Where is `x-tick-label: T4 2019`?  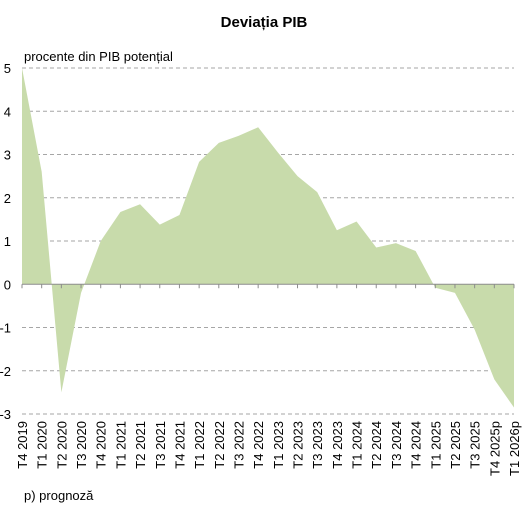
x-tick-label: T4 2019 is located at coordinates (22, 445).